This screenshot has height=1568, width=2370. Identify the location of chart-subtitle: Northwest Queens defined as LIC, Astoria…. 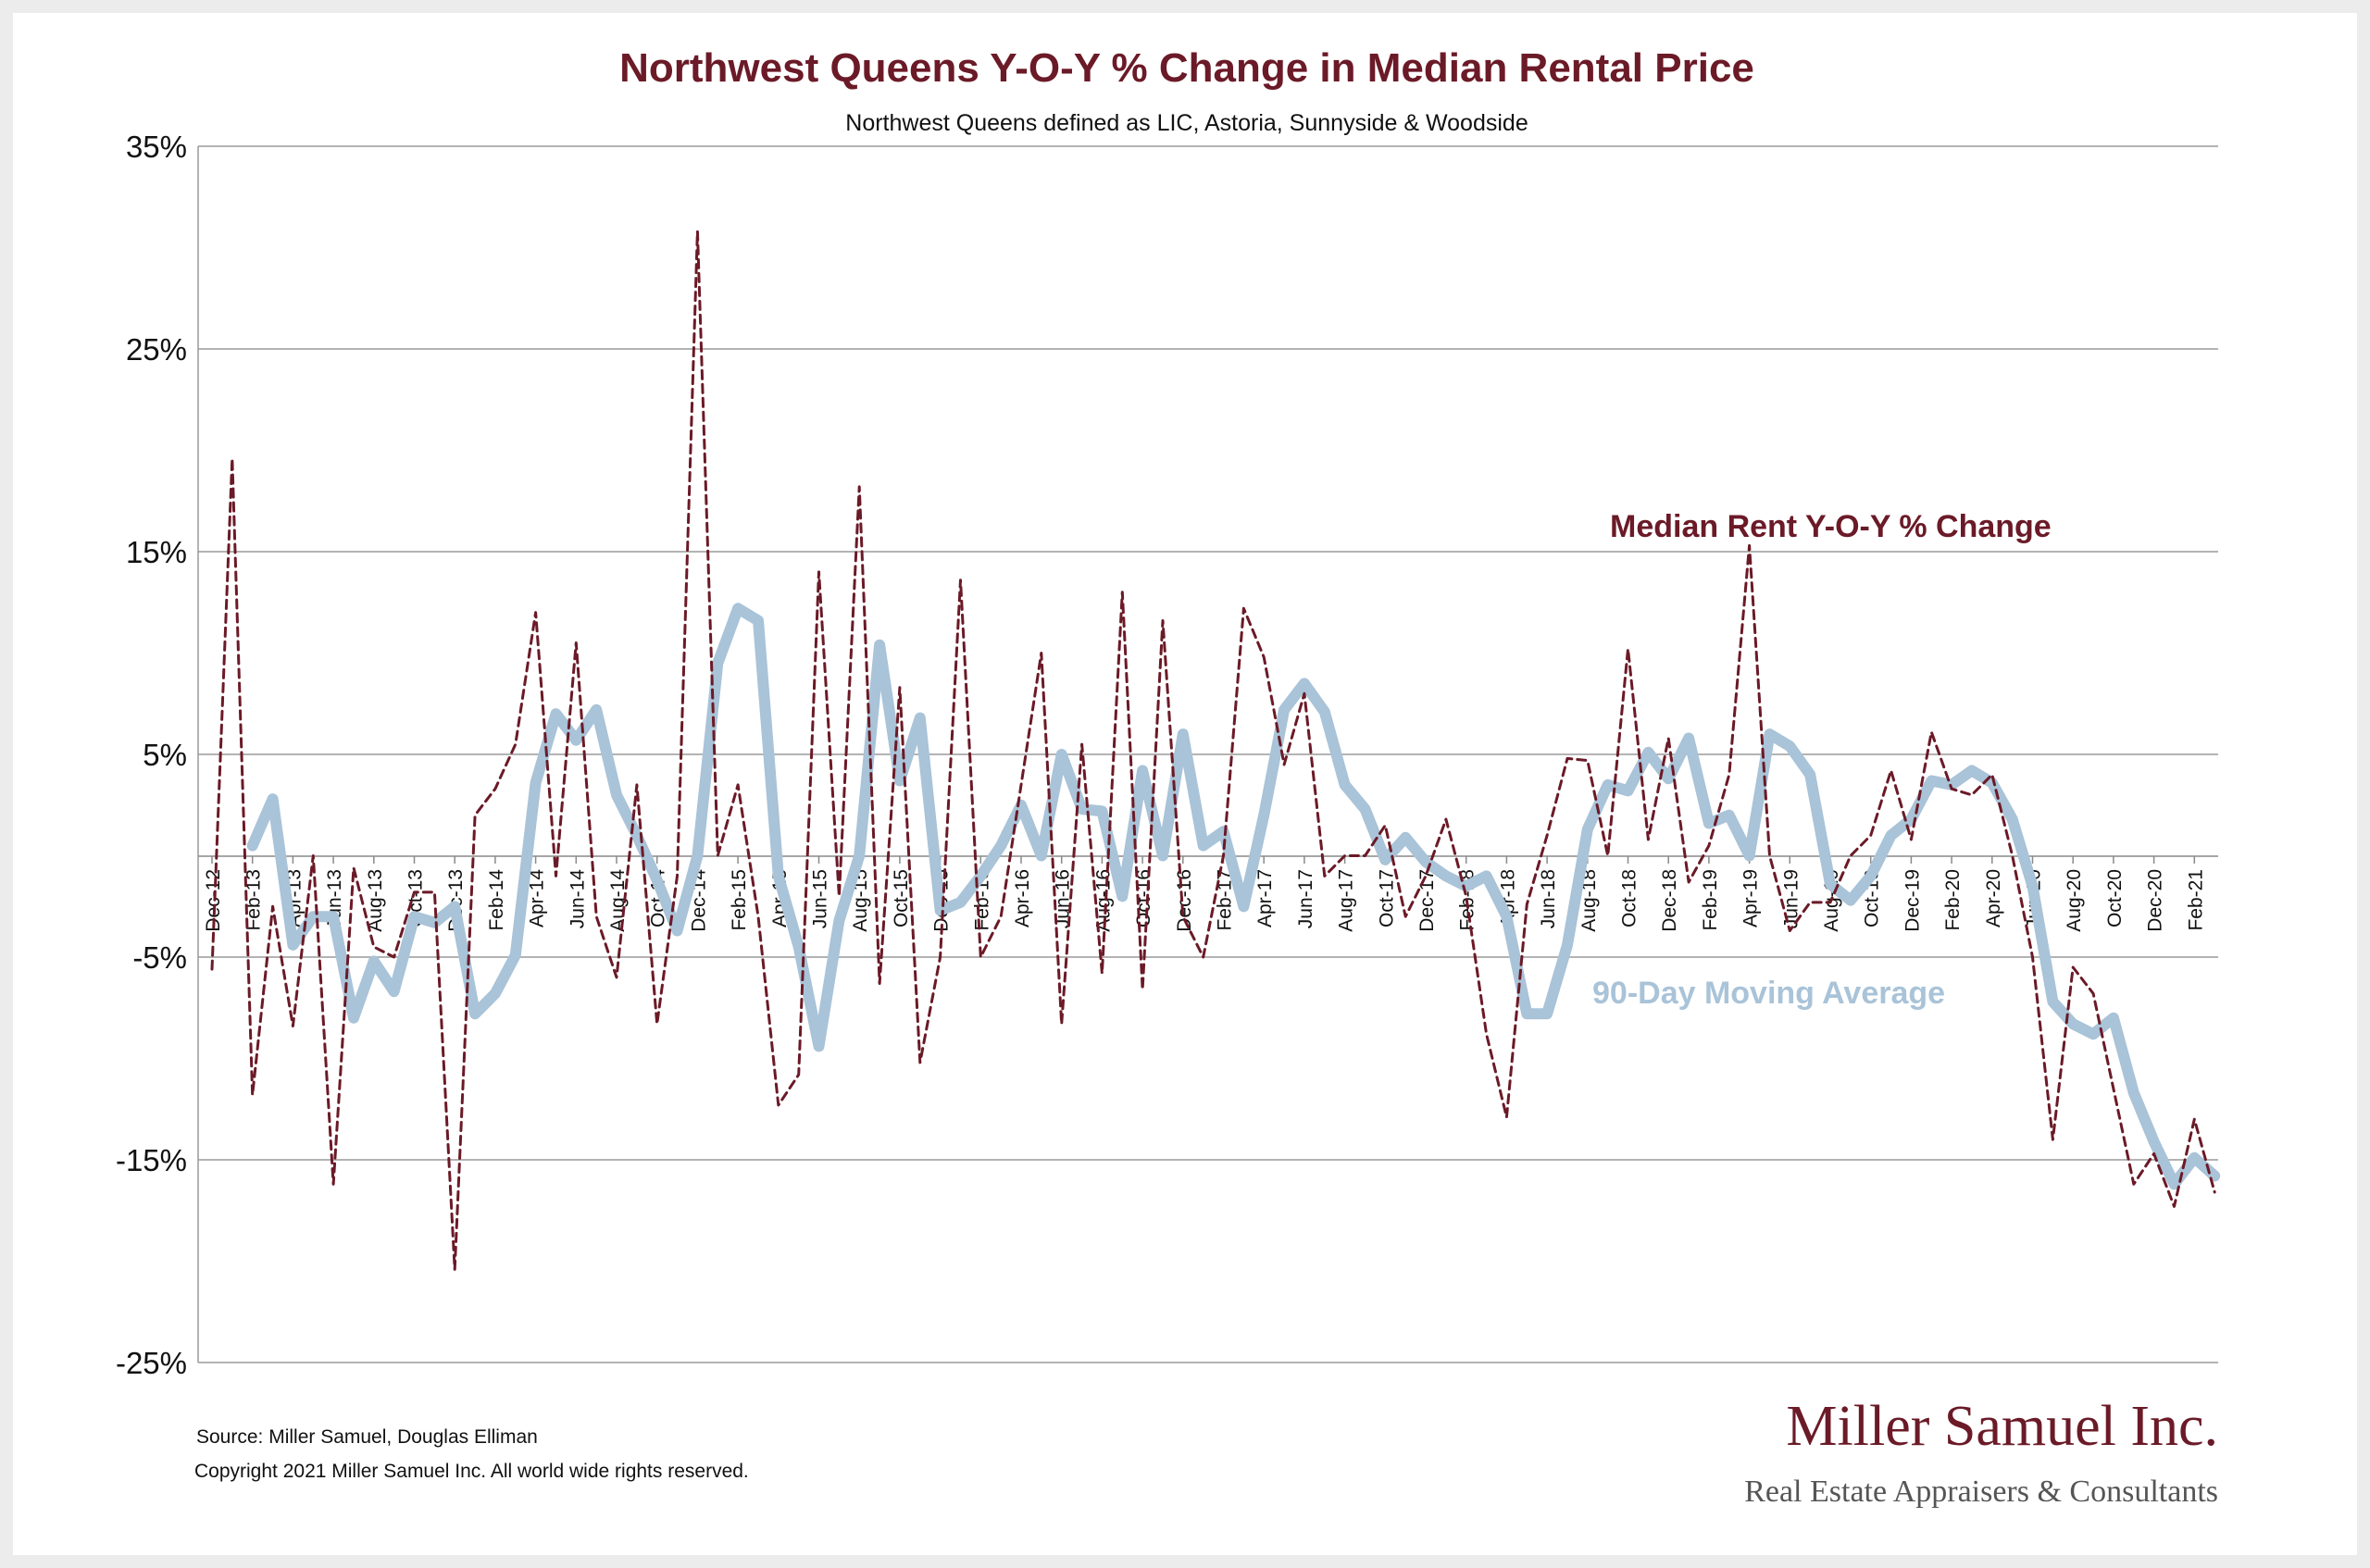
(1186, 123).